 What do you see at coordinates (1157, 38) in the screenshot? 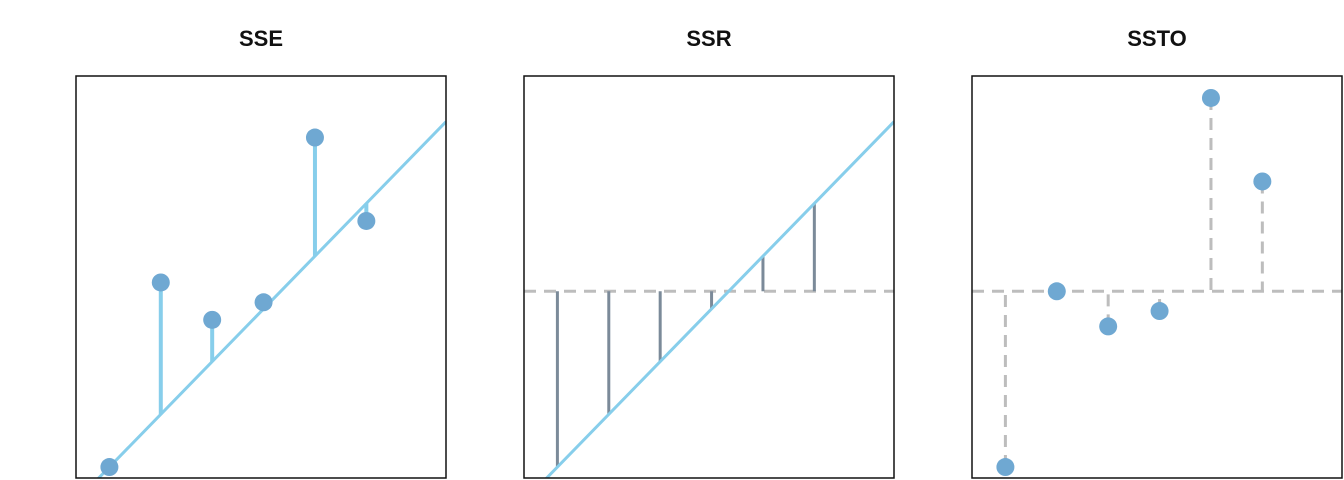
I see `panel-title: SSTO` at bounding box center [1157, 38].